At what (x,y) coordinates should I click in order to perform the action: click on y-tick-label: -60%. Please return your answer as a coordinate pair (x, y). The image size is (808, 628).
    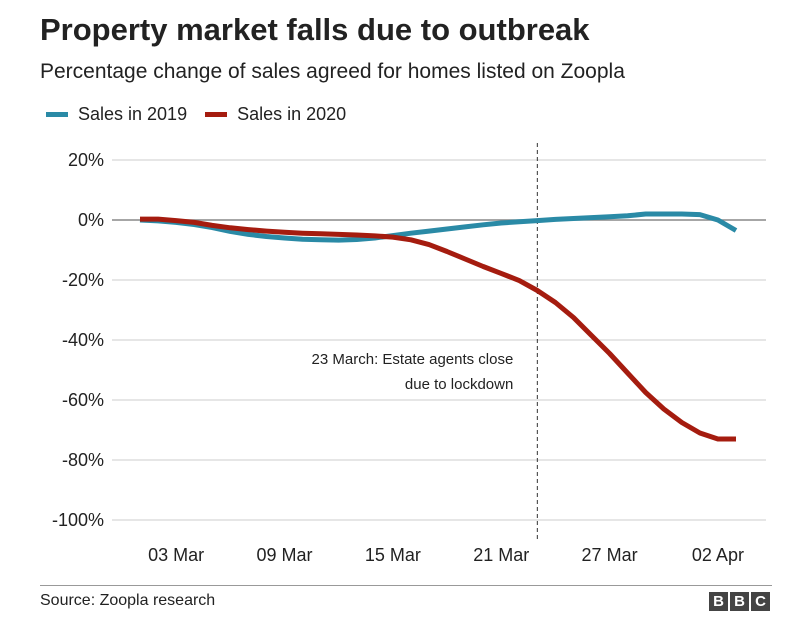
    Looking at the image, I should click on (83, 400).